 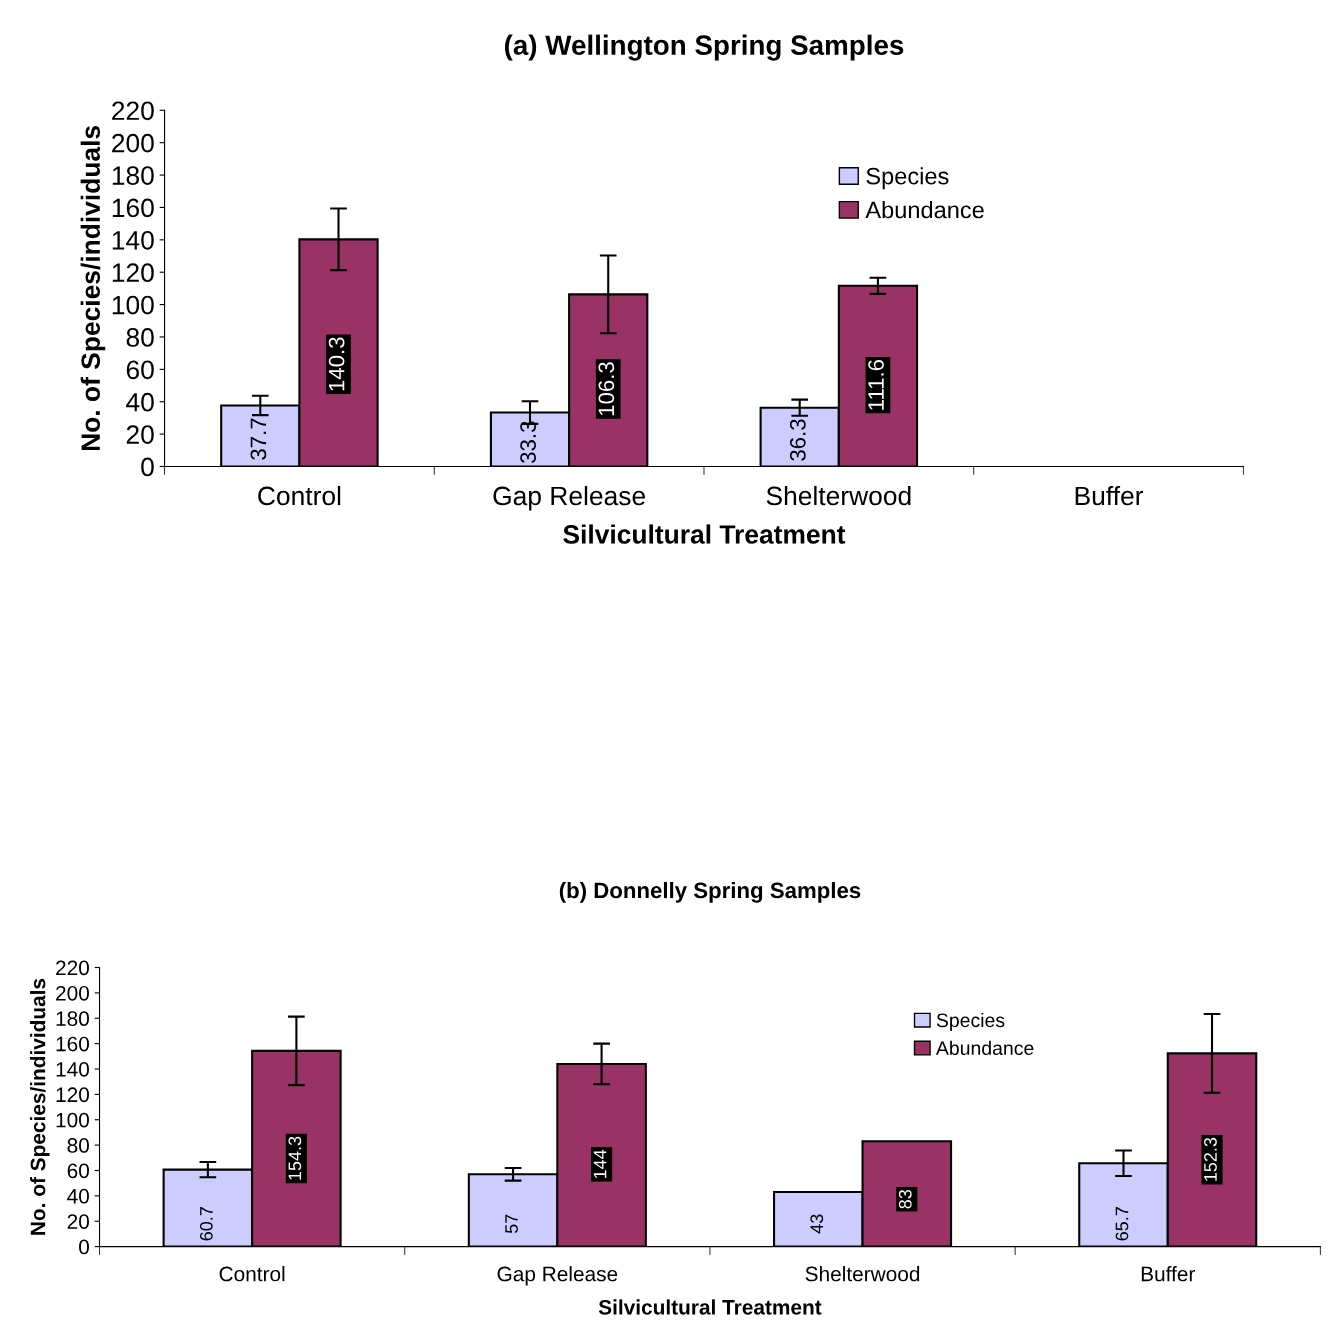 What do you see at coordinates (206, 1224) in the screenshot?
I see `data-label: 60.7` at bounding box center [206, 1224].